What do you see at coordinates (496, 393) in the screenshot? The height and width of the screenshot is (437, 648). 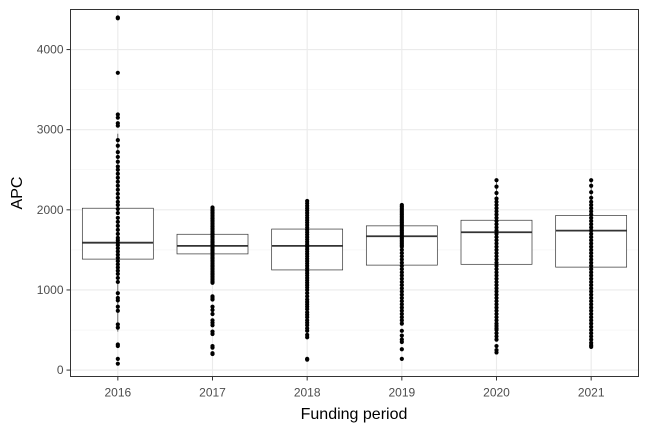 I see `x-tick-label: 2020` at bounding box center [496, 393].